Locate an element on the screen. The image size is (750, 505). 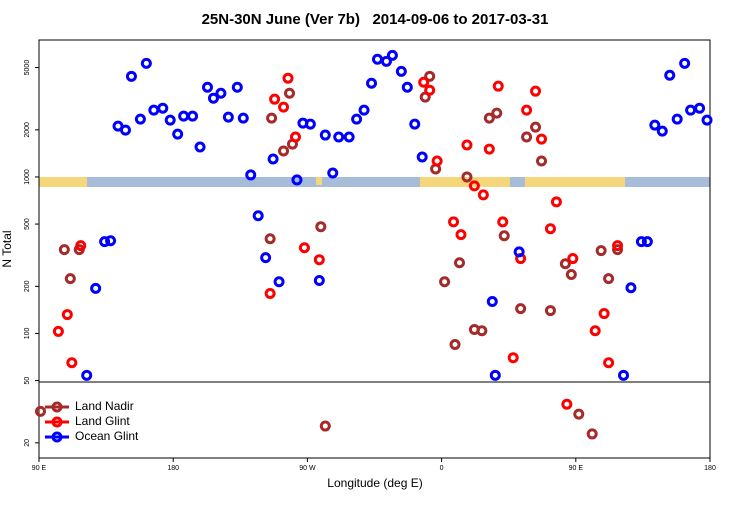
y-axis-label: N Total is located at coordinates (7, 248).